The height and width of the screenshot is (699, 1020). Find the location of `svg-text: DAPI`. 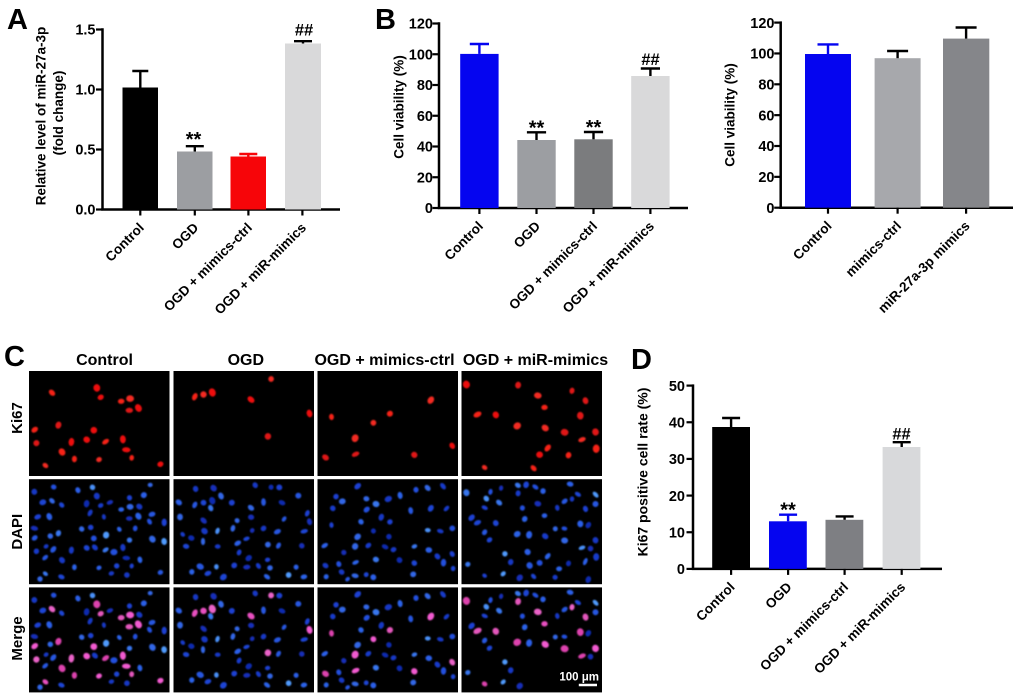

svg-text: DAPI is located at coordinates (17, 532).